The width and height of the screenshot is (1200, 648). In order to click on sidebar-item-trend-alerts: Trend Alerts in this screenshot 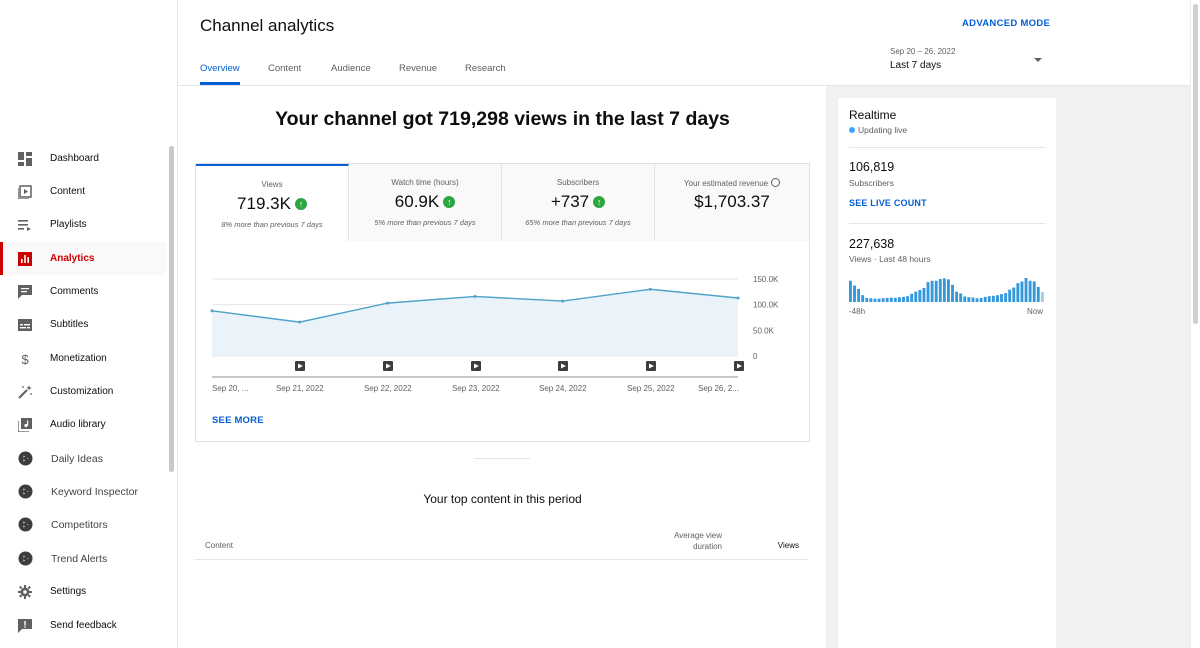, I will do `click(83, 558)`.